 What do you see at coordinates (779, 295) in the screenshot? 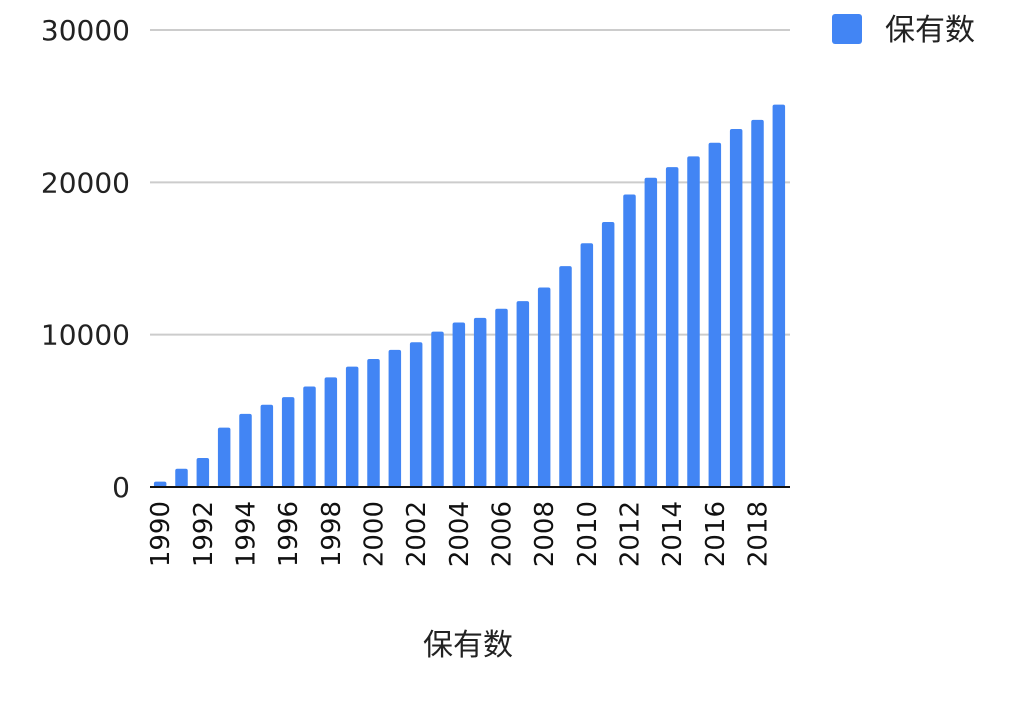
I see `bar-2019` at bounding box center [779, 295].